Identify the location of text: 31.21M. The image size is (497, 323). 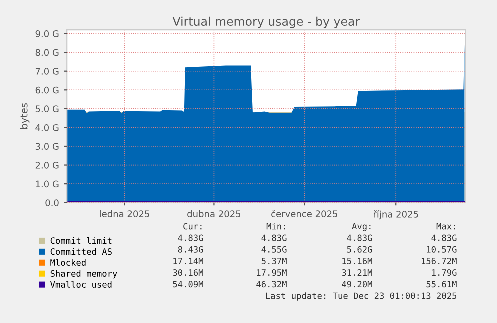
(357, 273).